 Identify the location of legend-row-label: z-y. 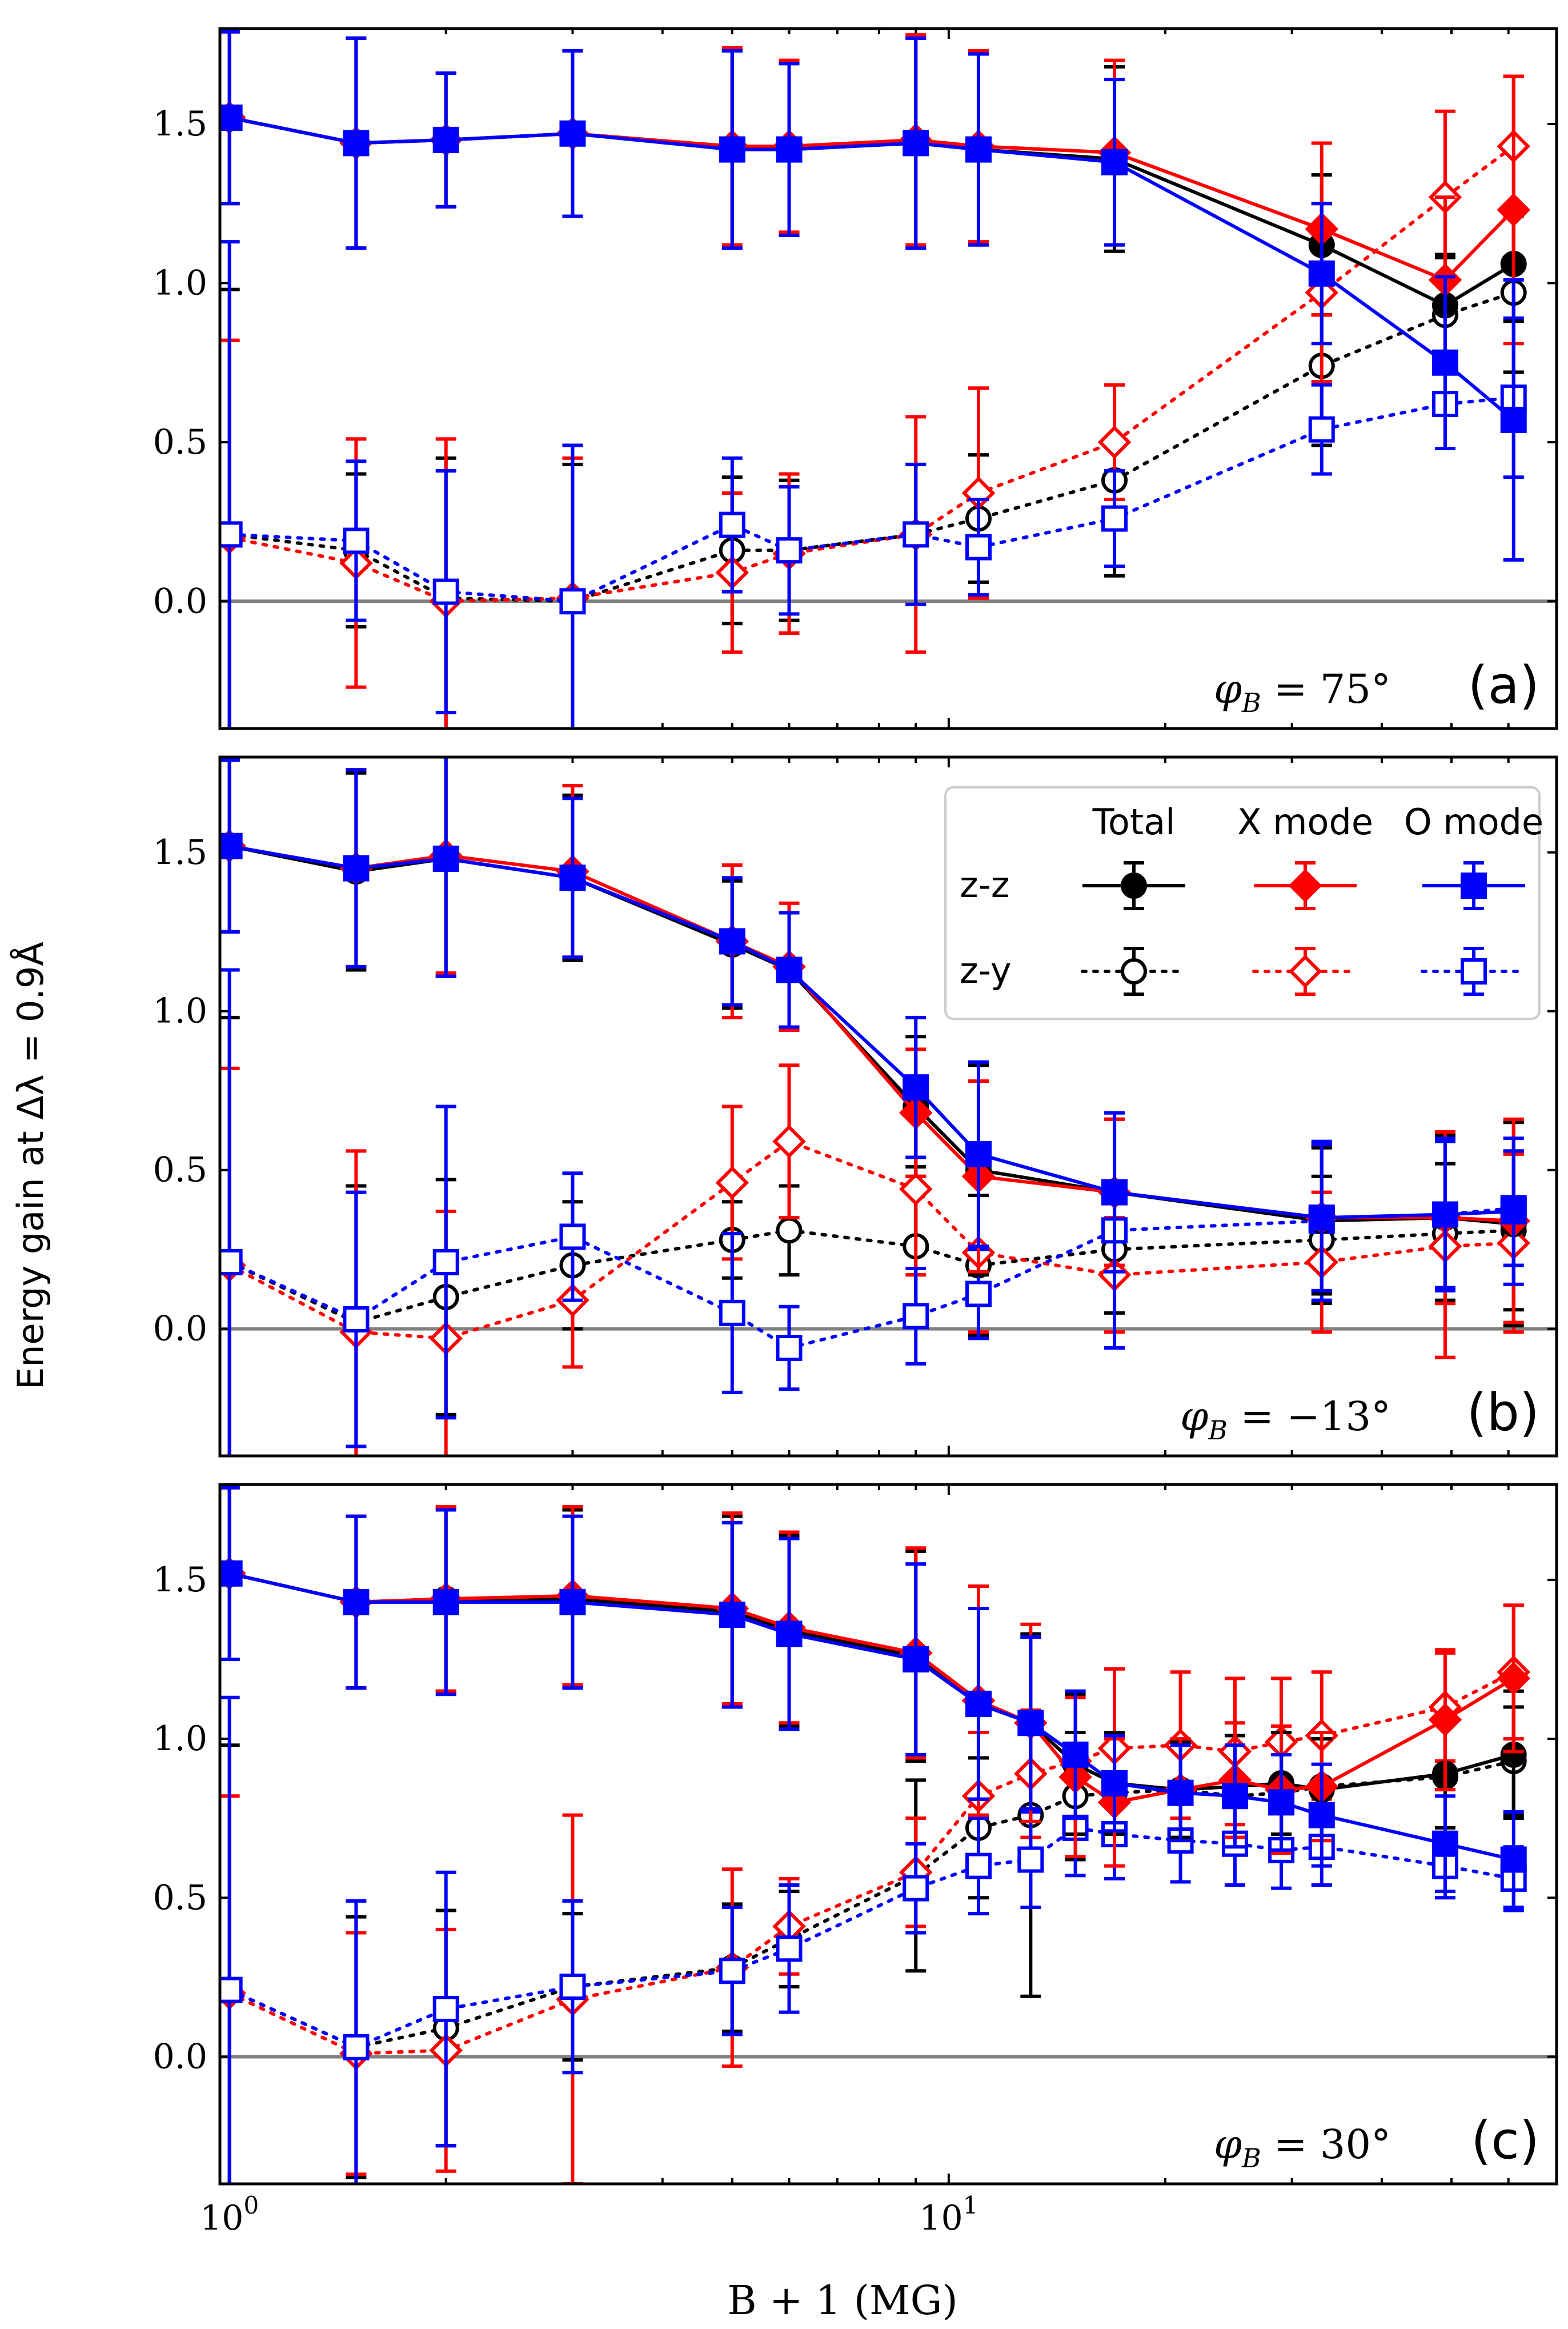
(986, 970).